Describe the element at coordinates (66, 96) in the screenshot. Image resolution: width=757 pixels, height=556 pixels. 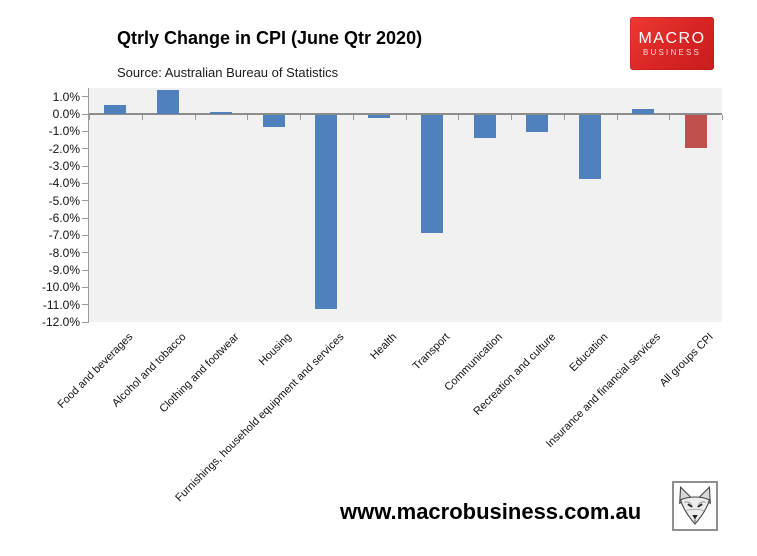
I see `y-axis-label: 1.0%` at that location.